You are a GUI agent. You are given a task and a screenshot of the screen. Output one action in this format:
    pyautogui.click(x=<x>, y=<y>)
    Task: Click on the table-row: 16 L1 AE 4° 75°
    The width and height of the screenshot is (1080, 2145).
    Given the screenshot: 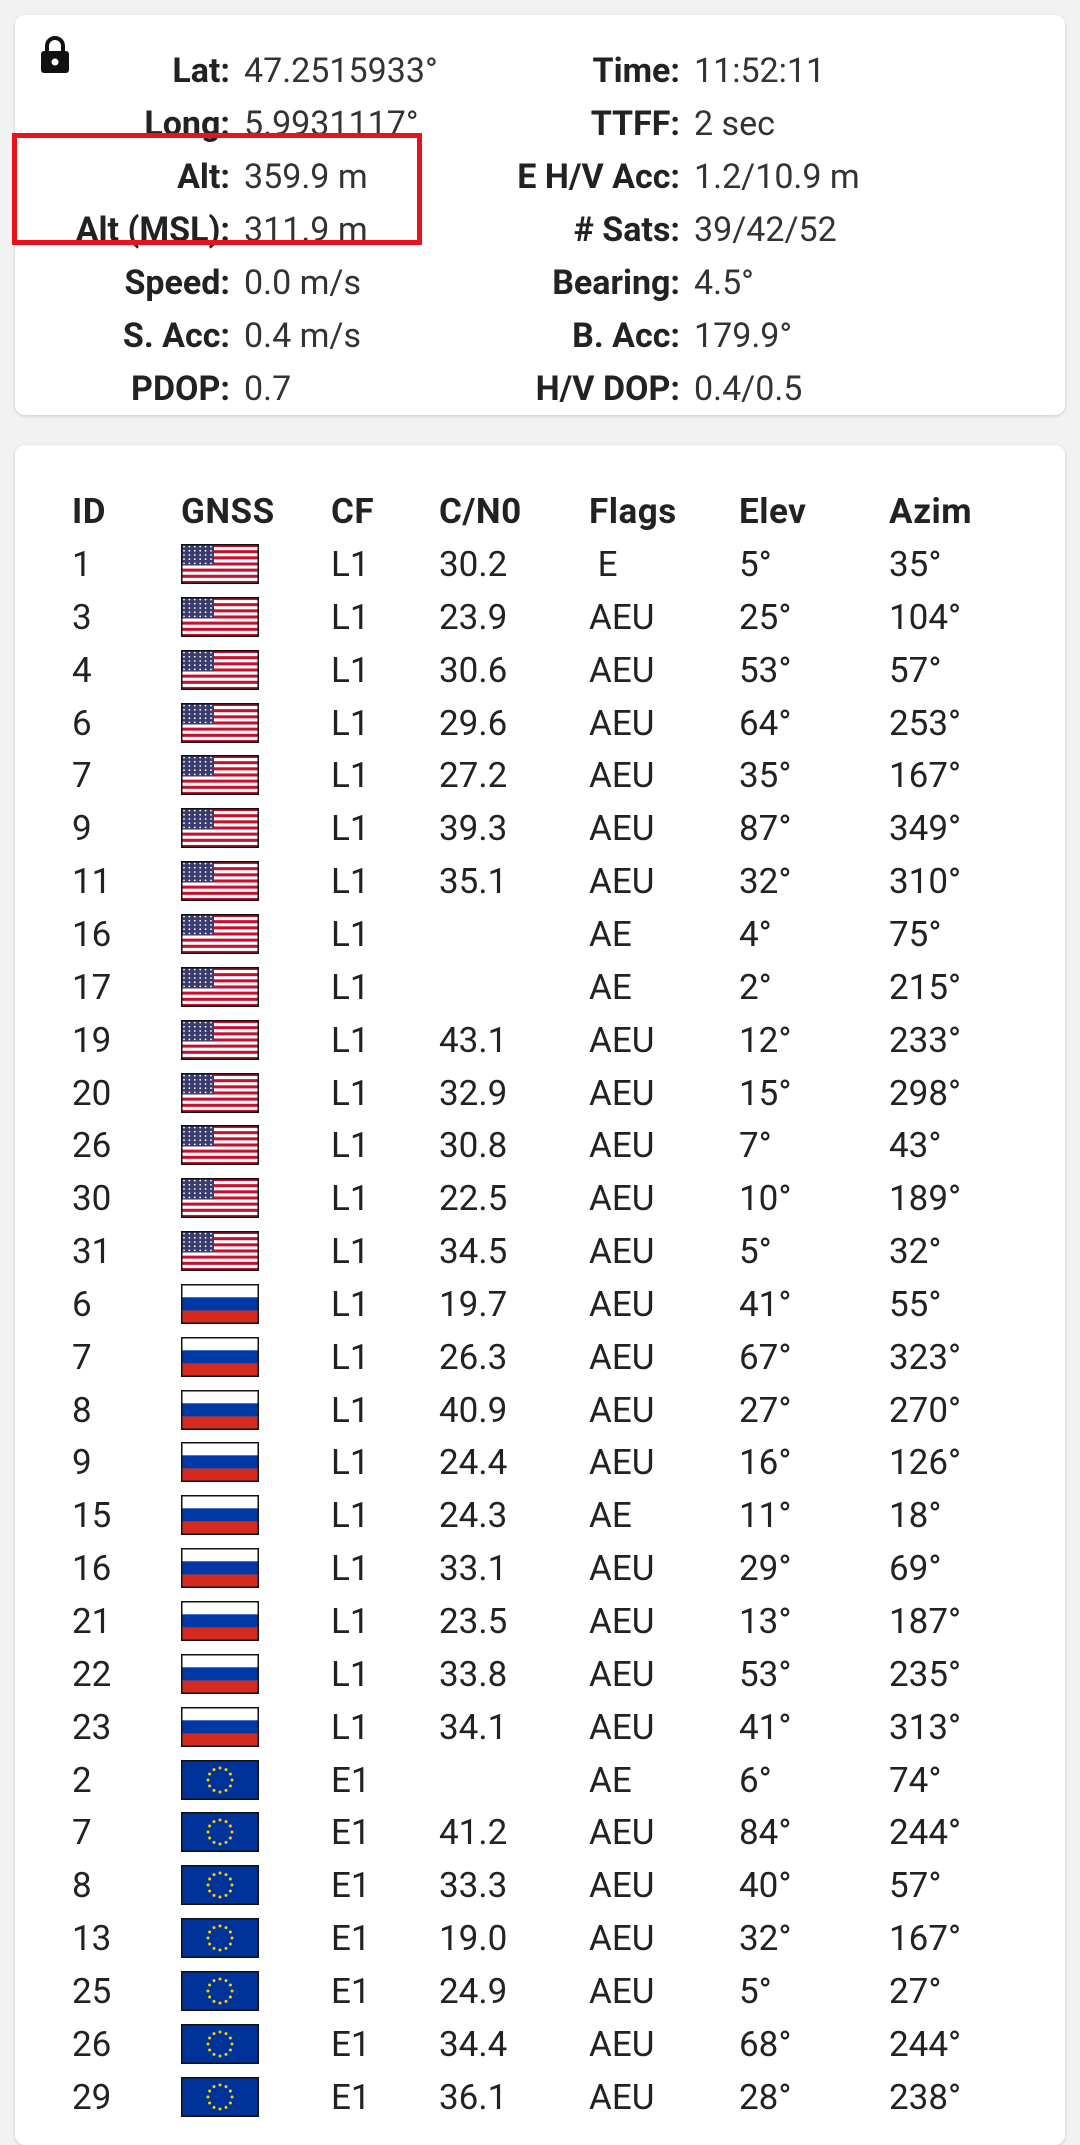 What is the action you would take?
    pyautogui.click(x=540, y=934)
    